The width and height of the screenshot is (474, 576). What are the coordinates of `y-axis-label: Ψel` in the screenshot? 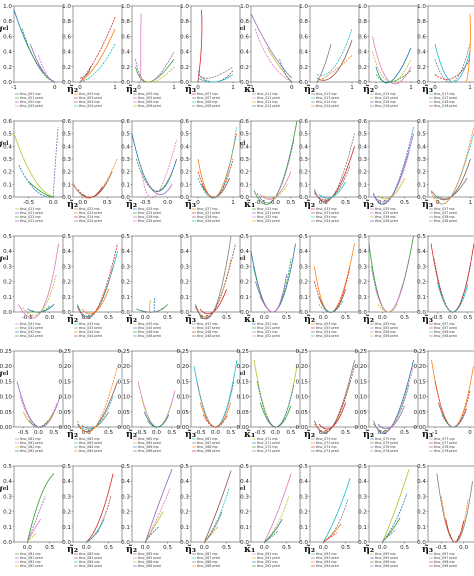 It's located at (4, 491).